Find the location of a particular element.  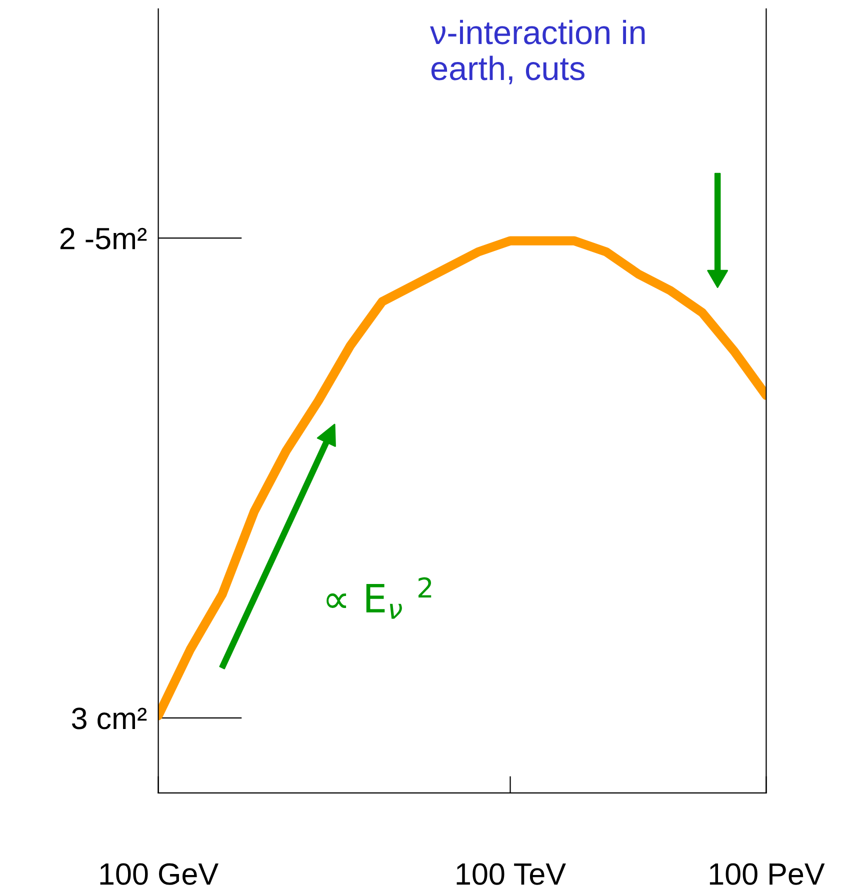

text: 3 cm² is located at coordinates (109, 719).